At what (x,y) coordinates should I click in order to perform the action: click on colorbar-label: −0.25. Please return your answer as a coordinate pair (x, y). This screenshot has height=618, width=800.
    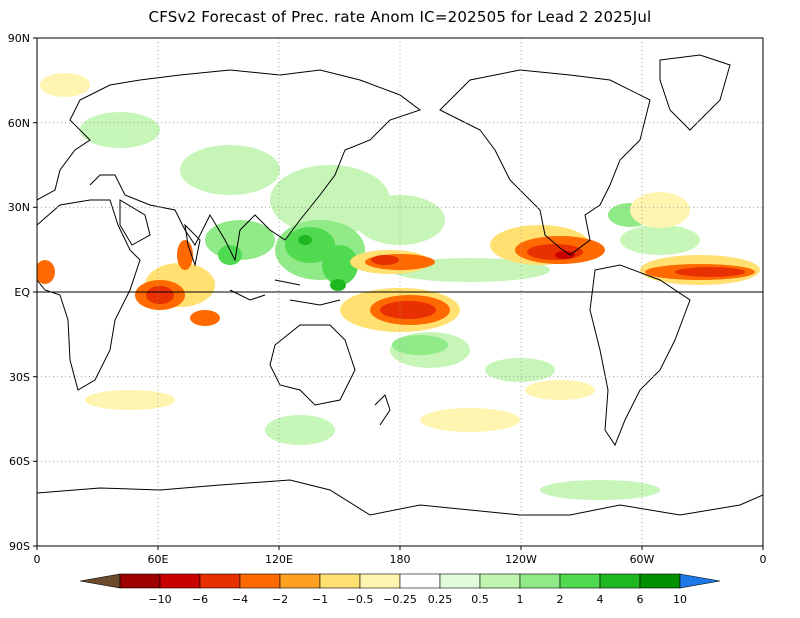
    Looking at the image, I should click on (400, 599).